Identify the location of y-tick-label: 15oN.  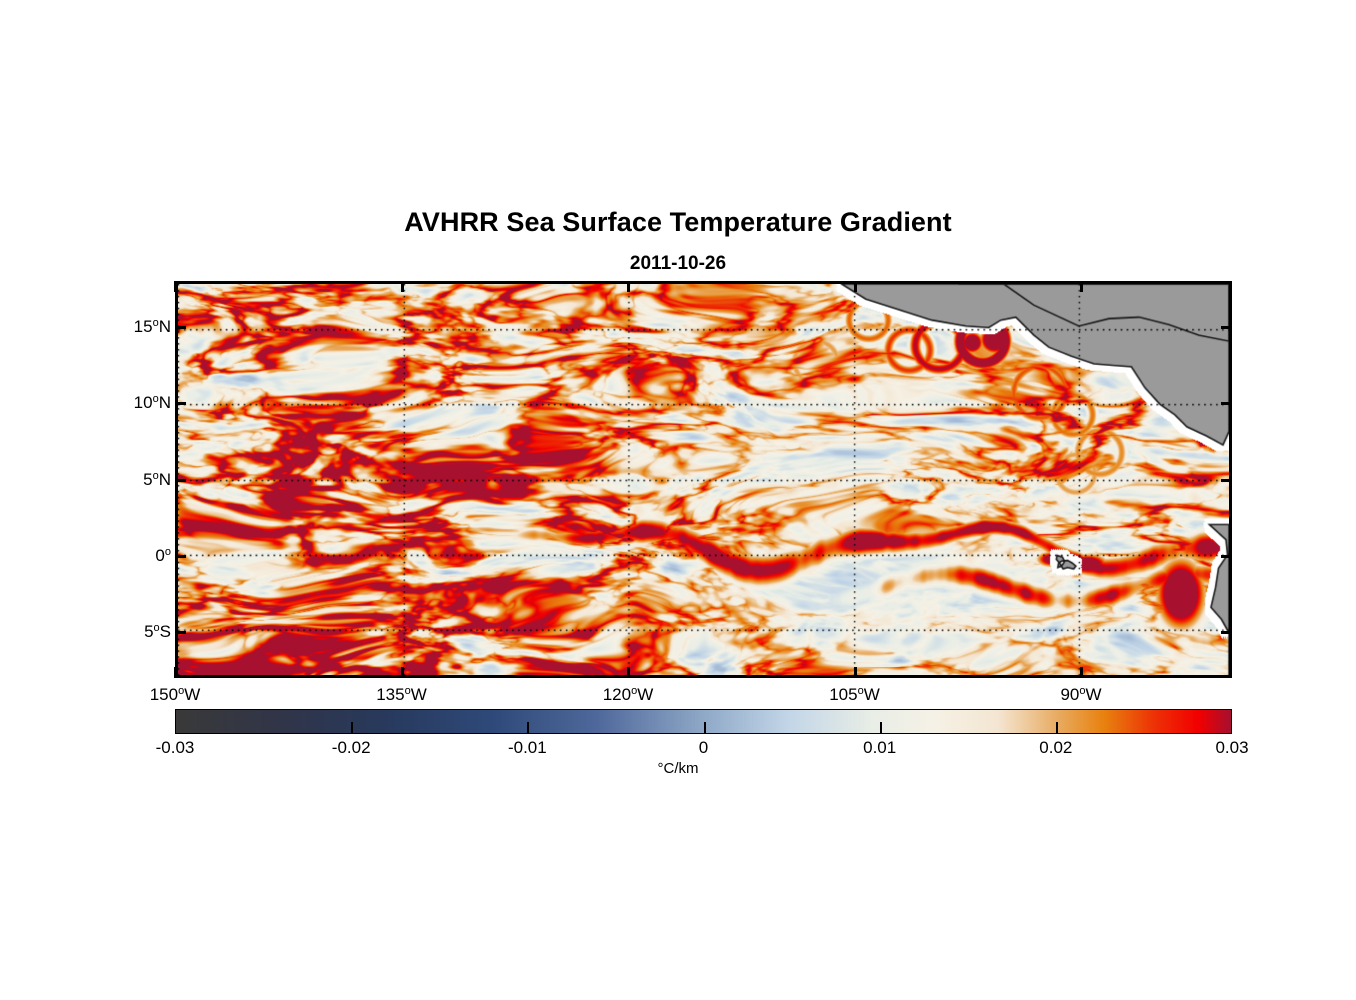
(152, 326).